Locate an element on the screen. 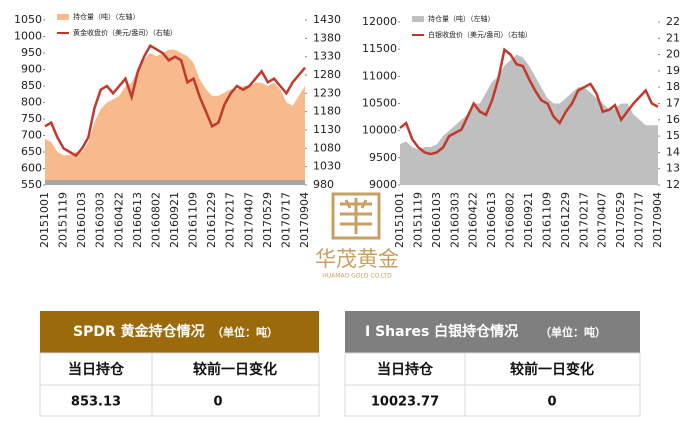 The height and width of the screenshot is (430, 690). y2-tick-label: 18 is located at coordinates (673, 86).